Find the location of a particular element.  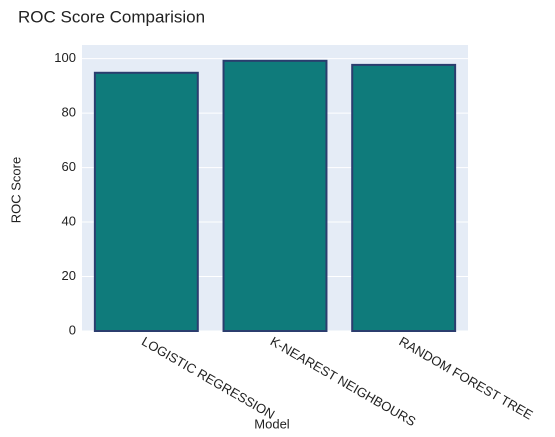

y-tick-label: 80 is located at coordinates (69, 112).